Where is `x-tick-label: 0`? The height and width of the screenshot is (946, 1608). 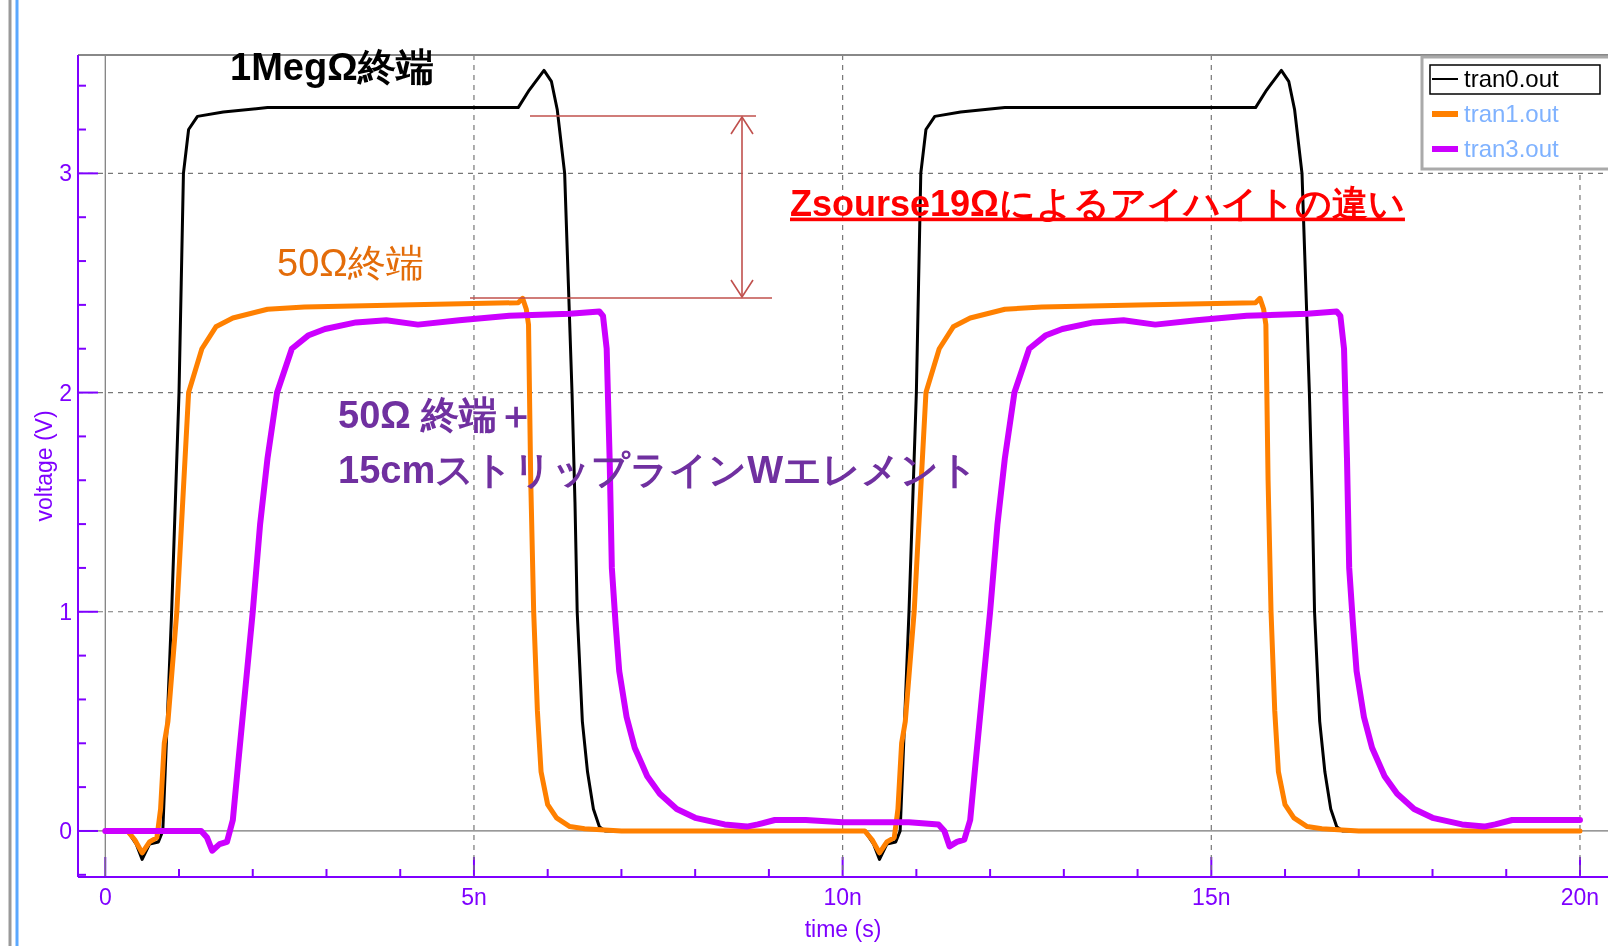
x-tick-label: 0 is located at coordinates (105, 897).